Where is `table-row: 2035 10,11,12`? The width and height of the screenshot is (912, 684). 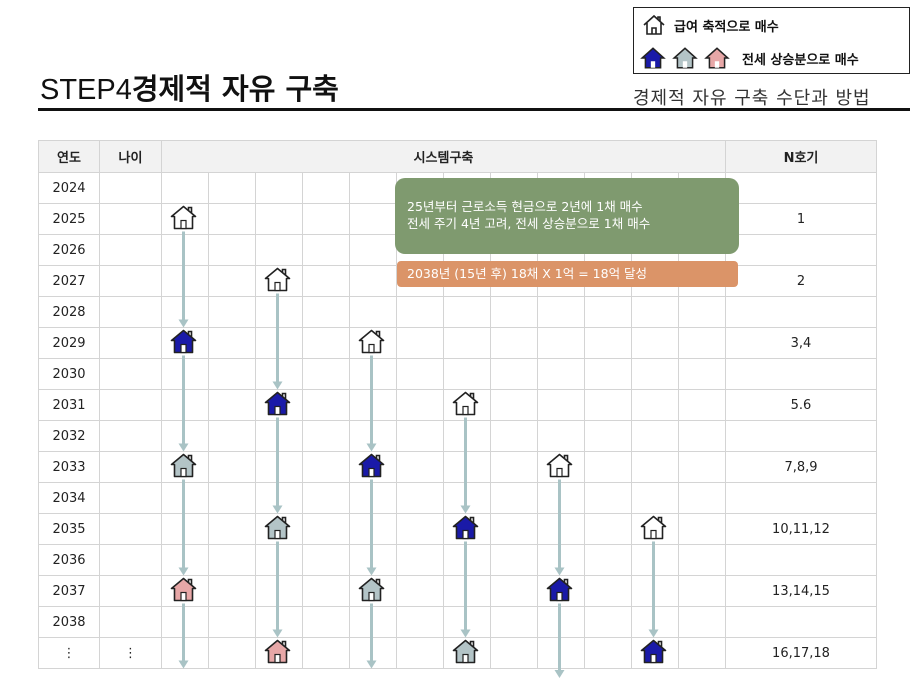 table-row: 2035 10,11,12 is located at coordinates (457, 529).